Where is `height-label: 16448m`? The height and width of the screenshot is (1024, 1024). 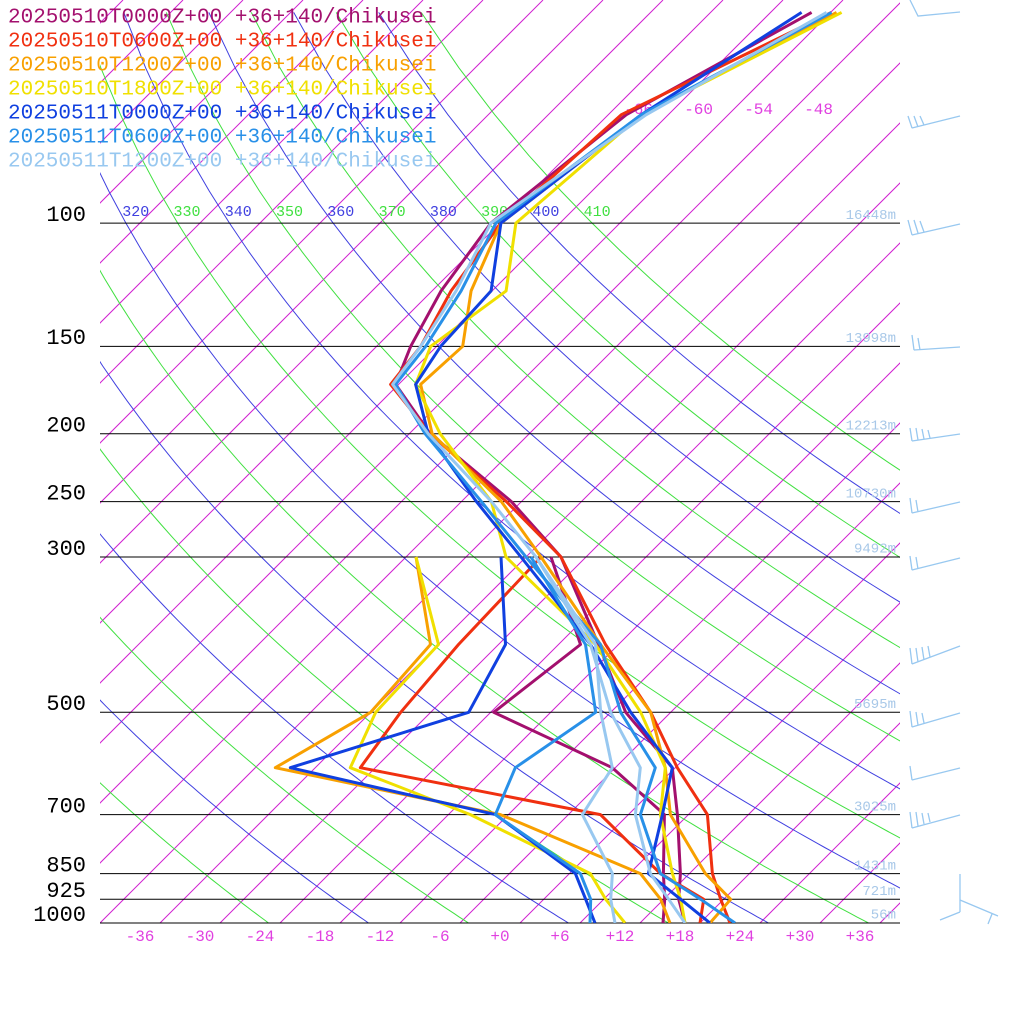 height-label: 16448m is located at coordinates (871, 216).